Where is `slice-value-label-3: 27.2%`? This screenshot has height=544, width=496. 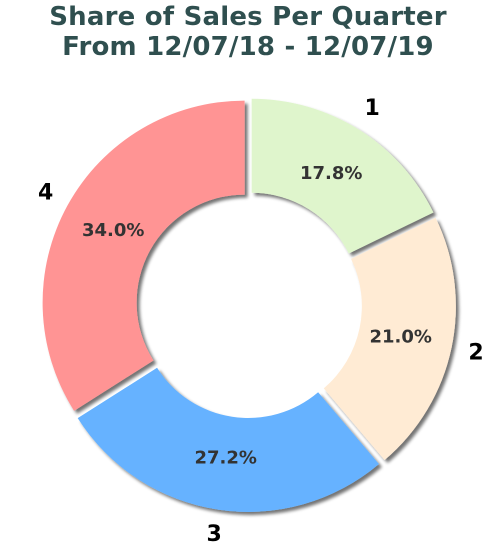
slice-value-label-3: 27.2% is located at coordinates (225, 458).